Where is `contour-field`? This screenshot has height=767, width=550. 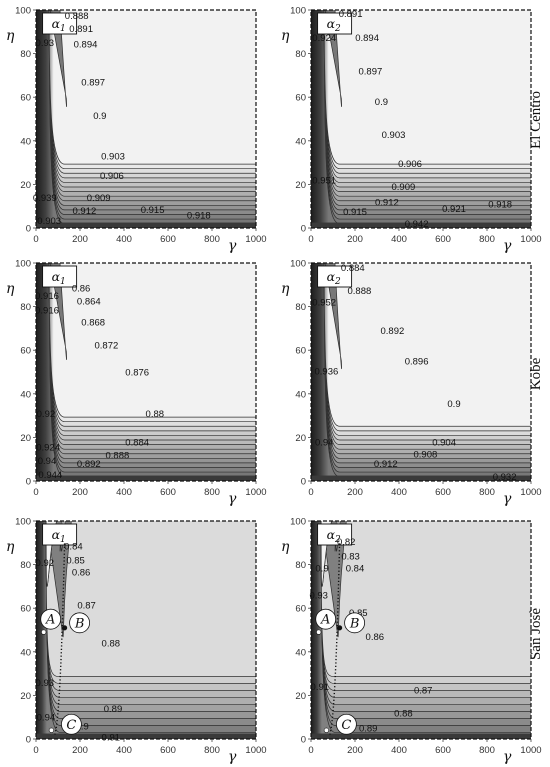
contour-field is located at coordinates (146, 119).